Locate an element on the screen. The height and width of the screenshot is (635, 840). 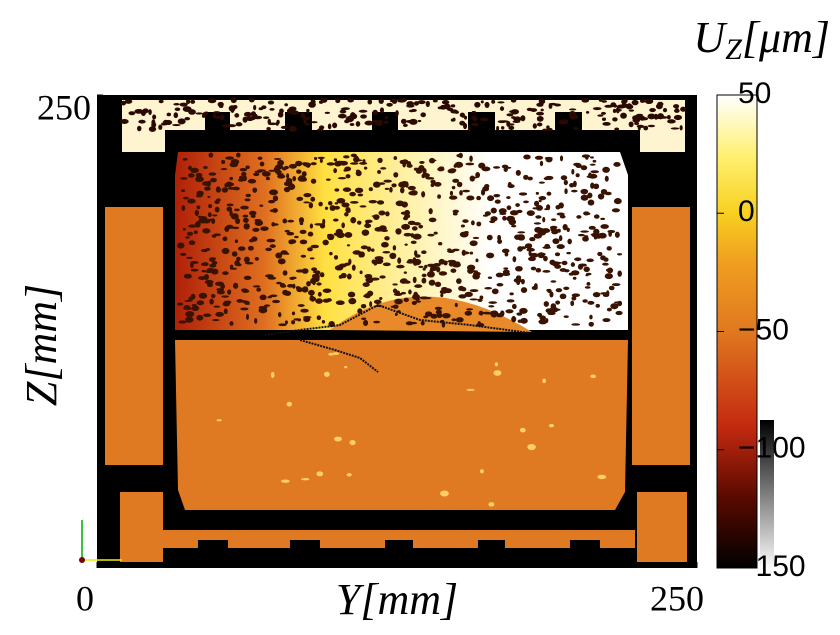
colorbar-tick-label: −50 is located at coordinates (763, 329).